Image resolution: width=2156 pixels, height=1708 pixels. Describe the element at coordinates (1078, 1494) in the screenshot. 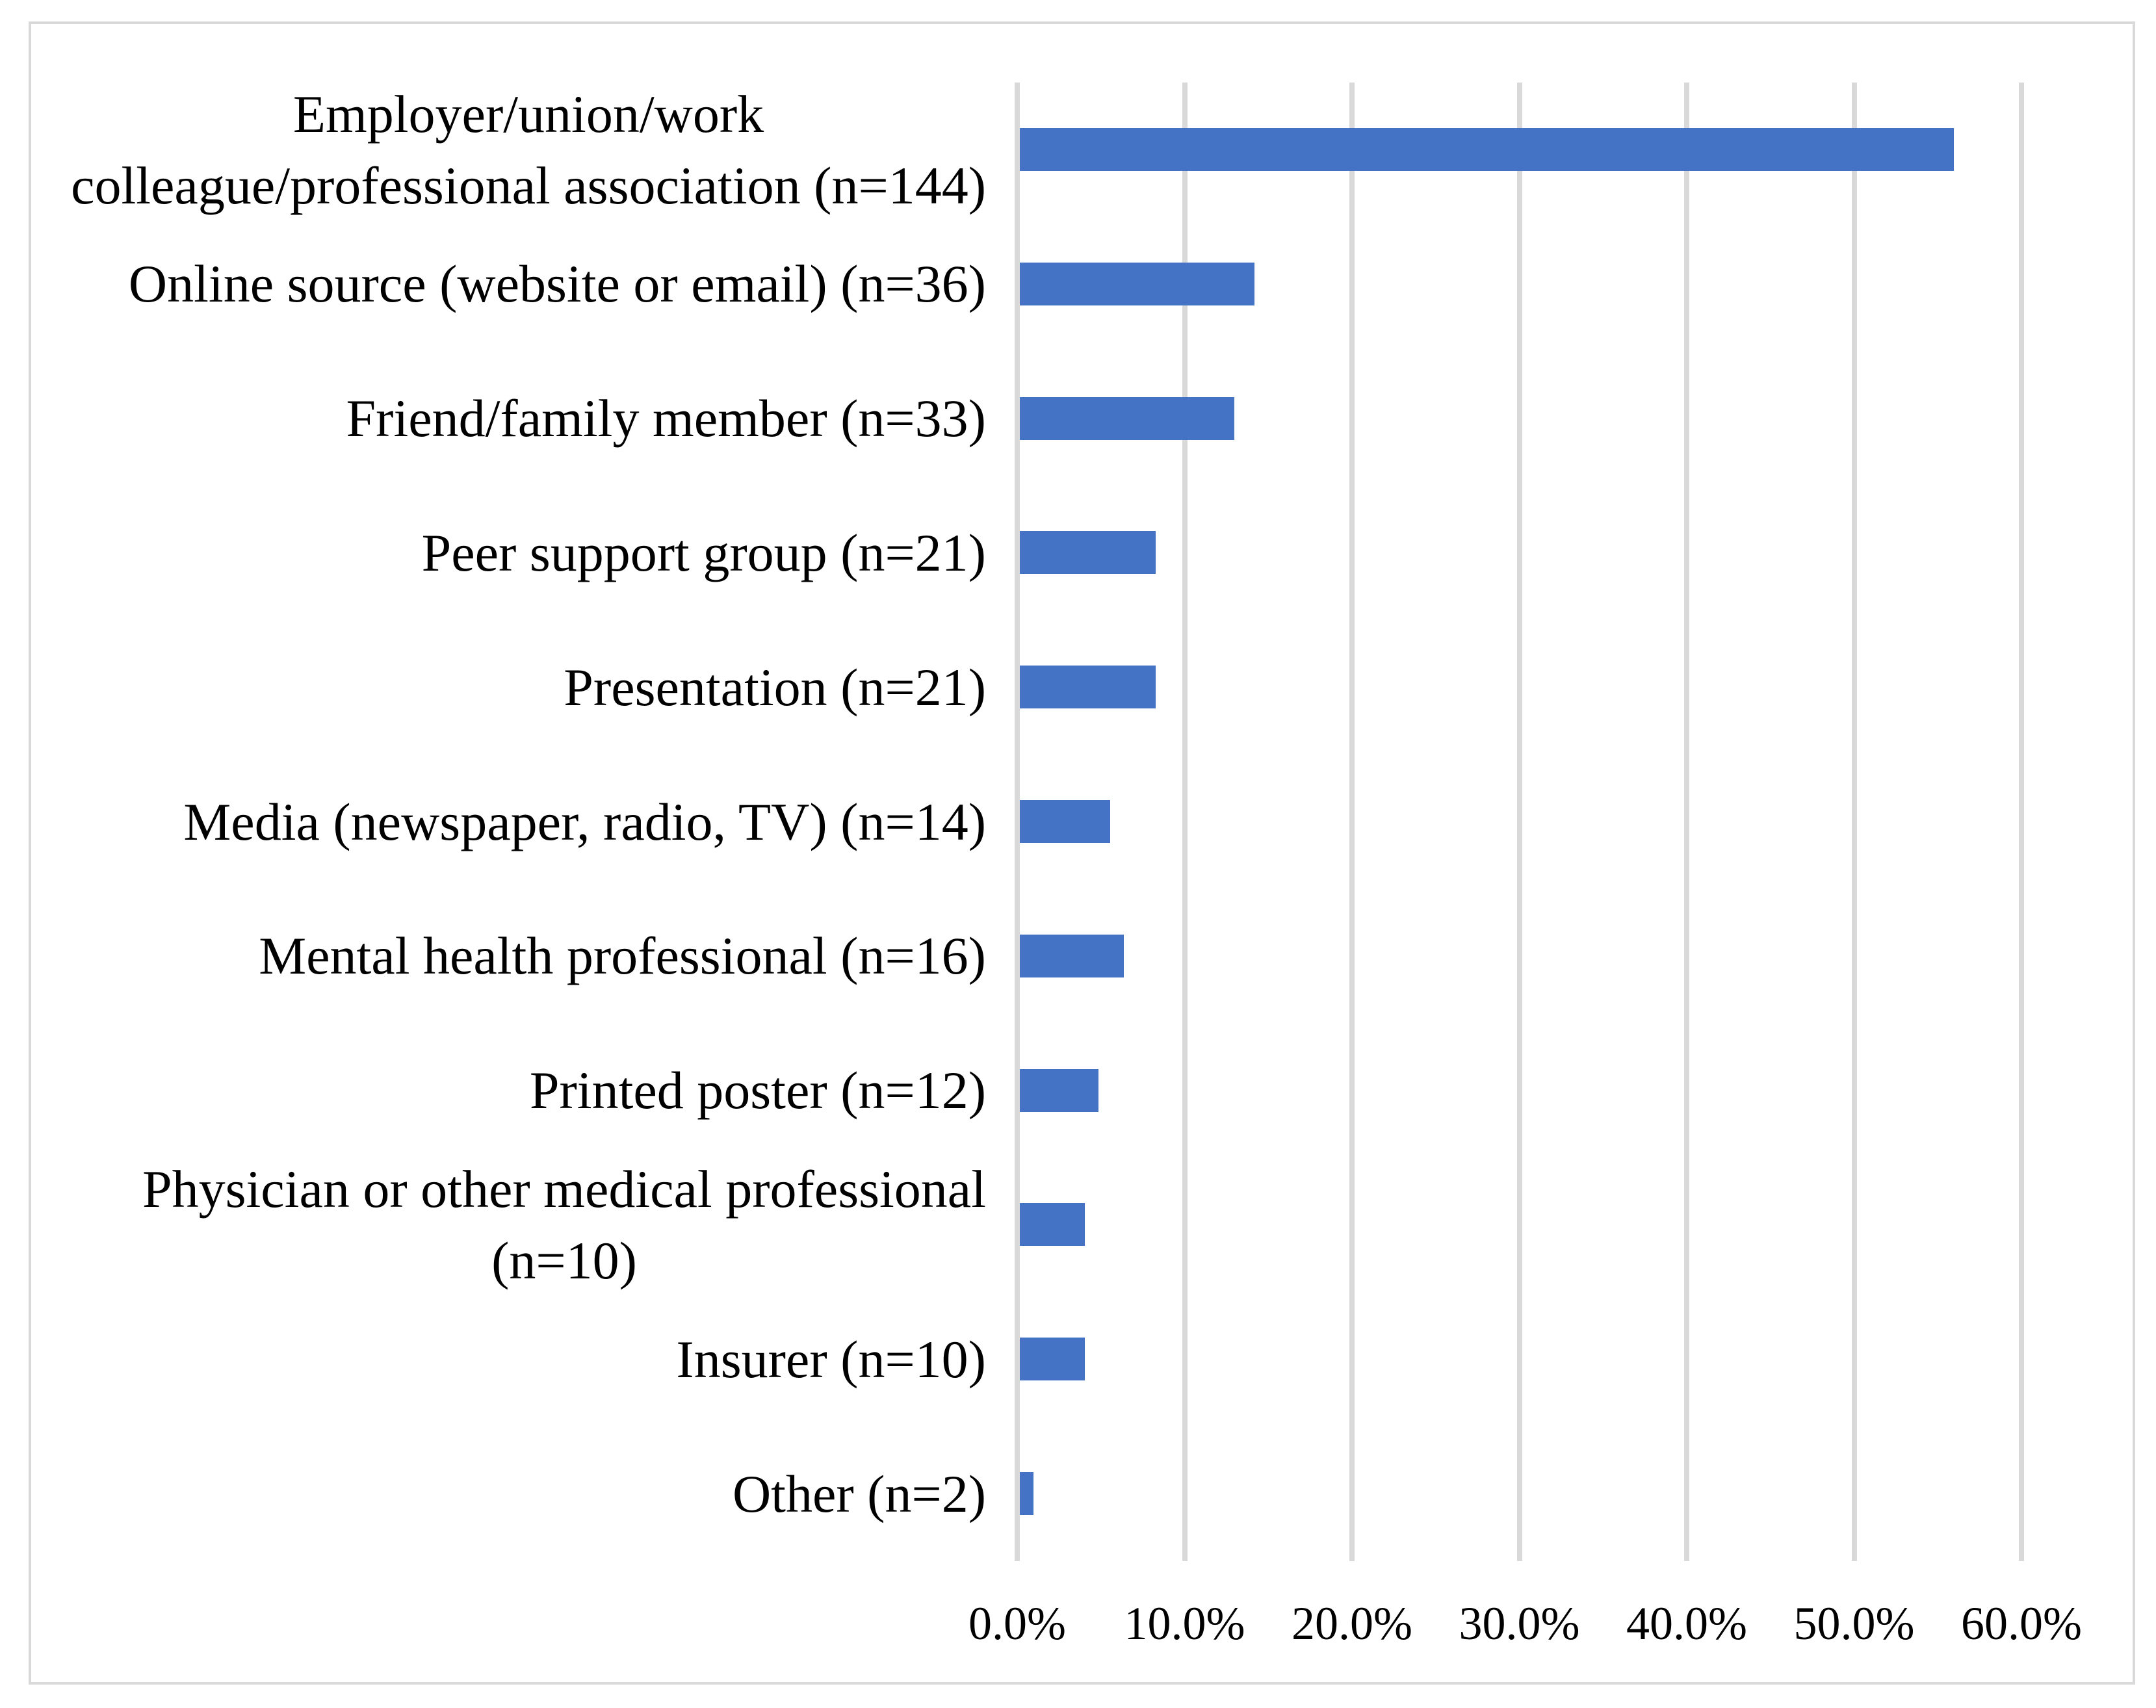

I see `chart-row: Other (n=2)` at that location.